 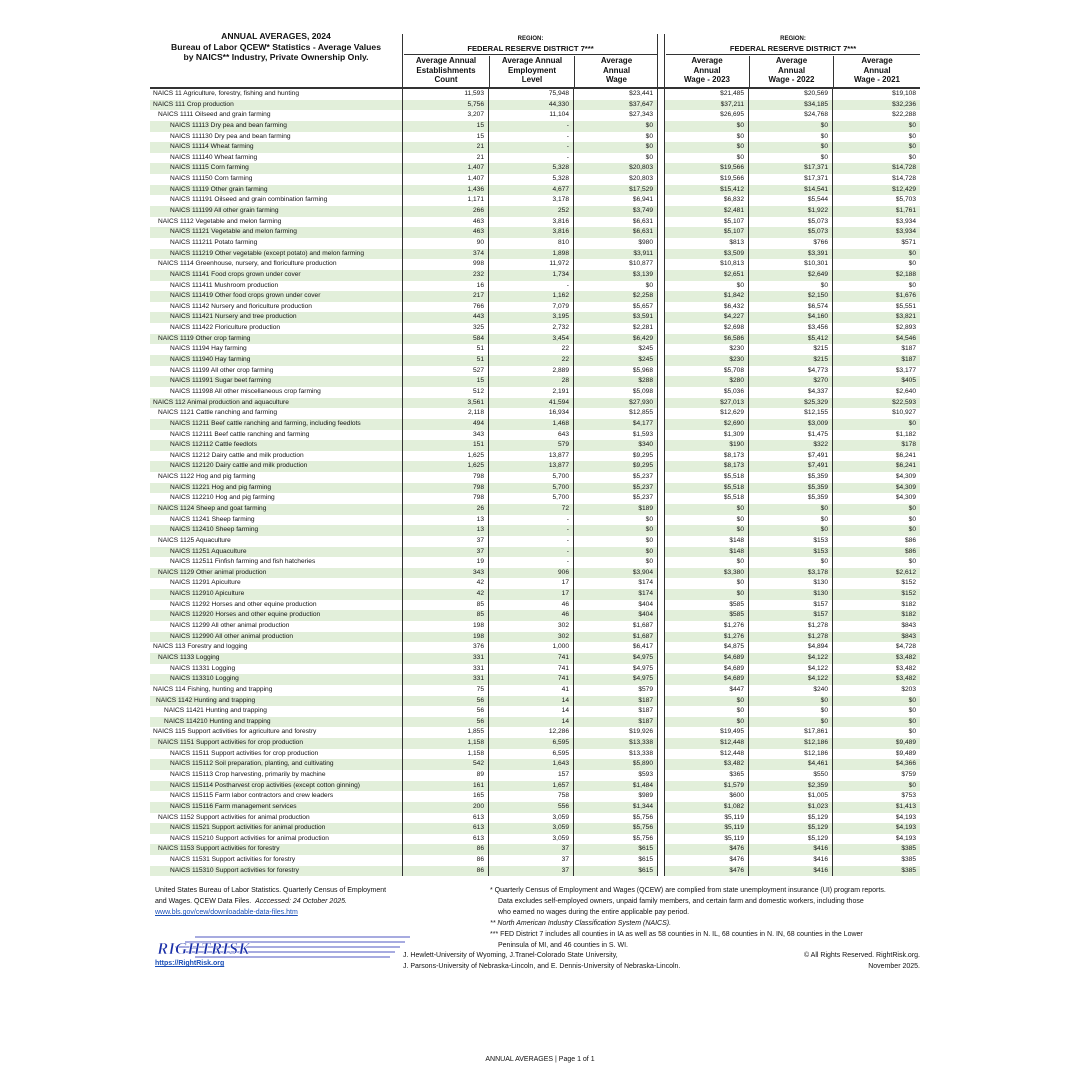 What do you see at coordinates (615, 232) in the screenshot?
I see `cell-wage-2024: $6,631` at bounding box center [615, 232].